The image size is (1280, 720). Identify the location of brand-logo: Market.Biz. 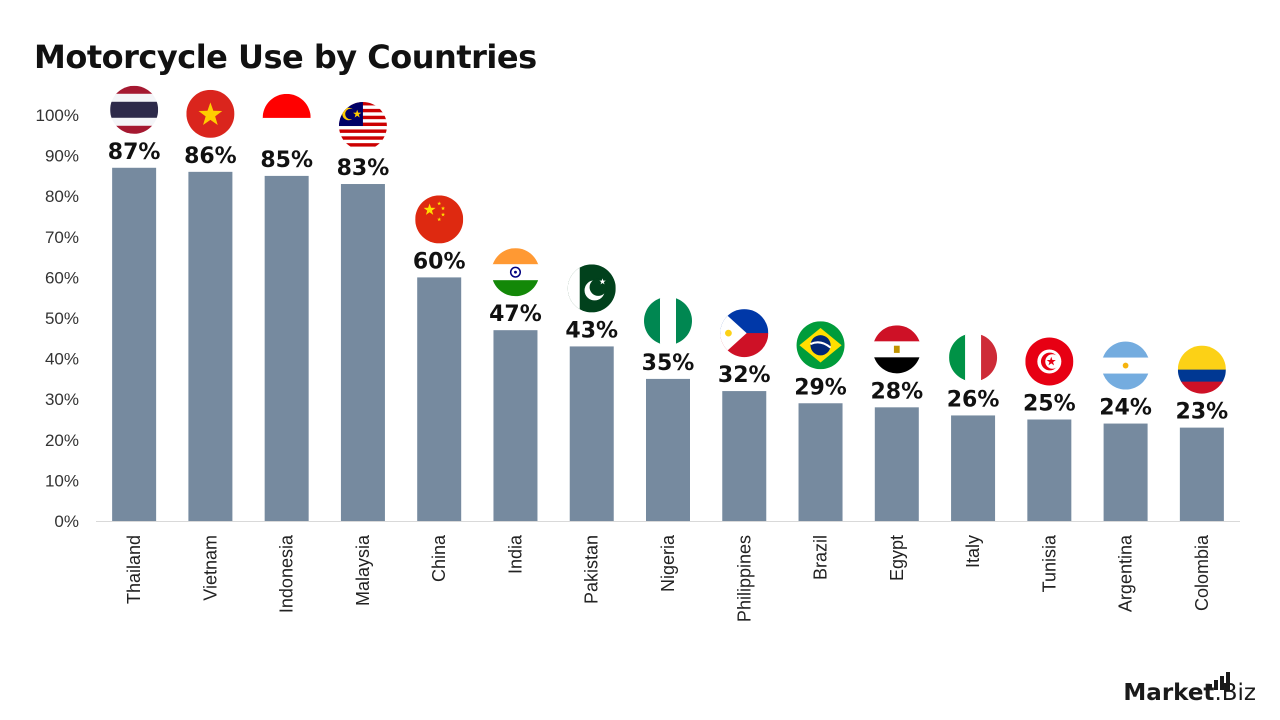
(1189, 693).